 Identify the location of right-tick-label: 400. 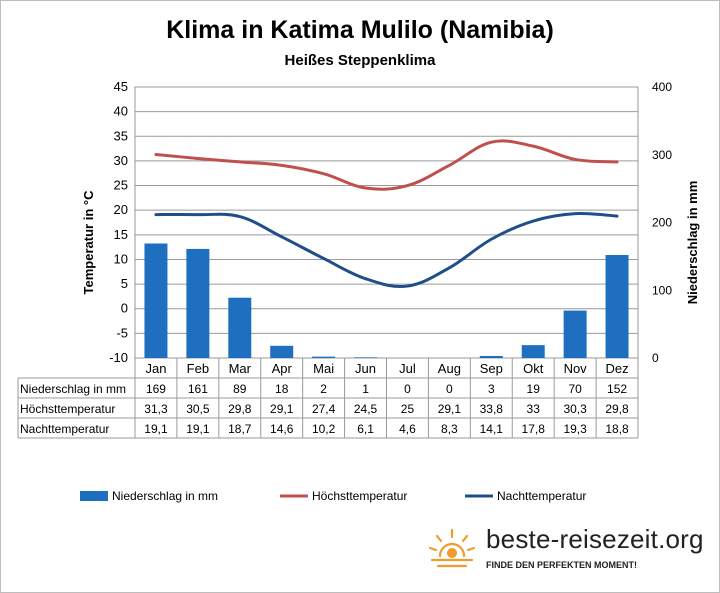
(662, 87).